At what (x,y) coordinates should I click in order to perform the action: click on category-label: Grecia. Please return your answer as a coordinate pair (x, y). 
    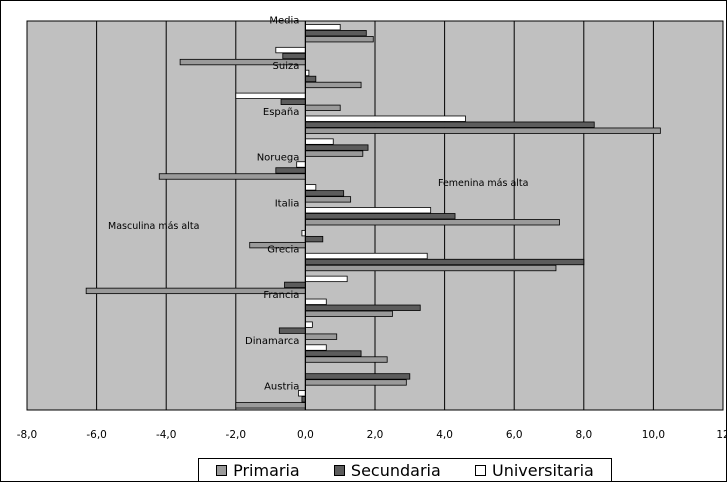
    Looking at the image, I should click on (283, 249).